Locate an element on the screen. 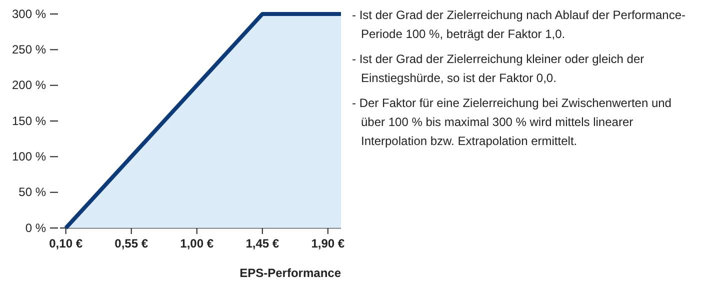 Image resolution: width=708 pixels, height=289 pixels. y-tick-label: 200 % is located at coordinates (29, 85).